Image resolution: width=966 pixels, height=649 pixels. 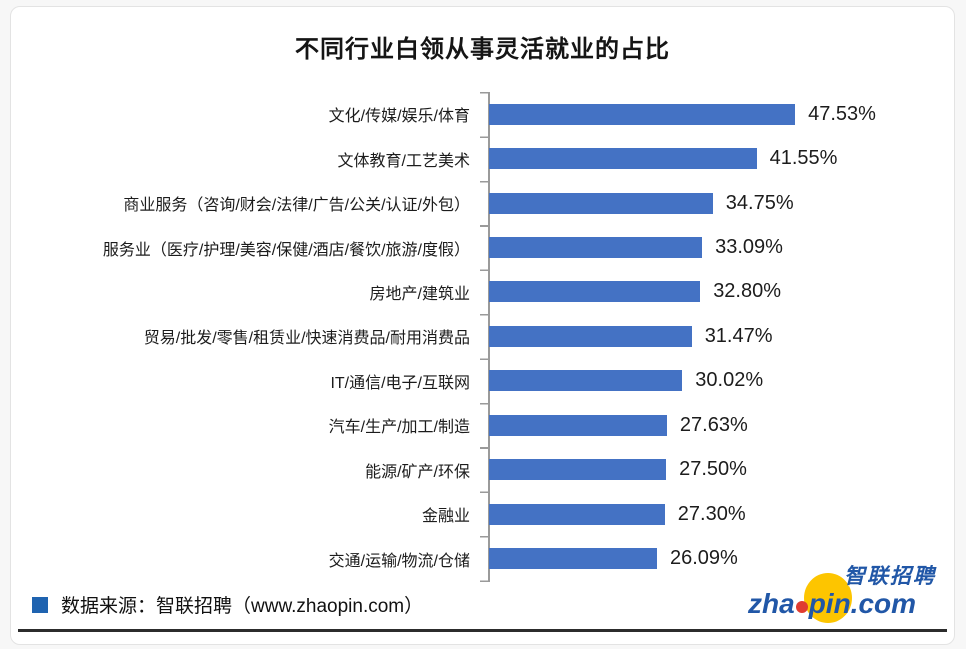 What do you see at coordinates (242, 606) in the screenshot?
I see `source-text: 数据来源：智联招聘（www.zhaopin.com）` at bounding box center [242, 606].